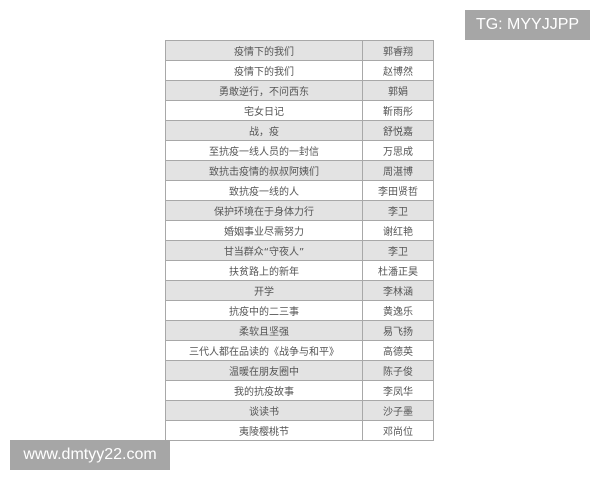 This screenshot has width=600, height=480. I want to click on work-author: 易飞扬, so click(398, 330).